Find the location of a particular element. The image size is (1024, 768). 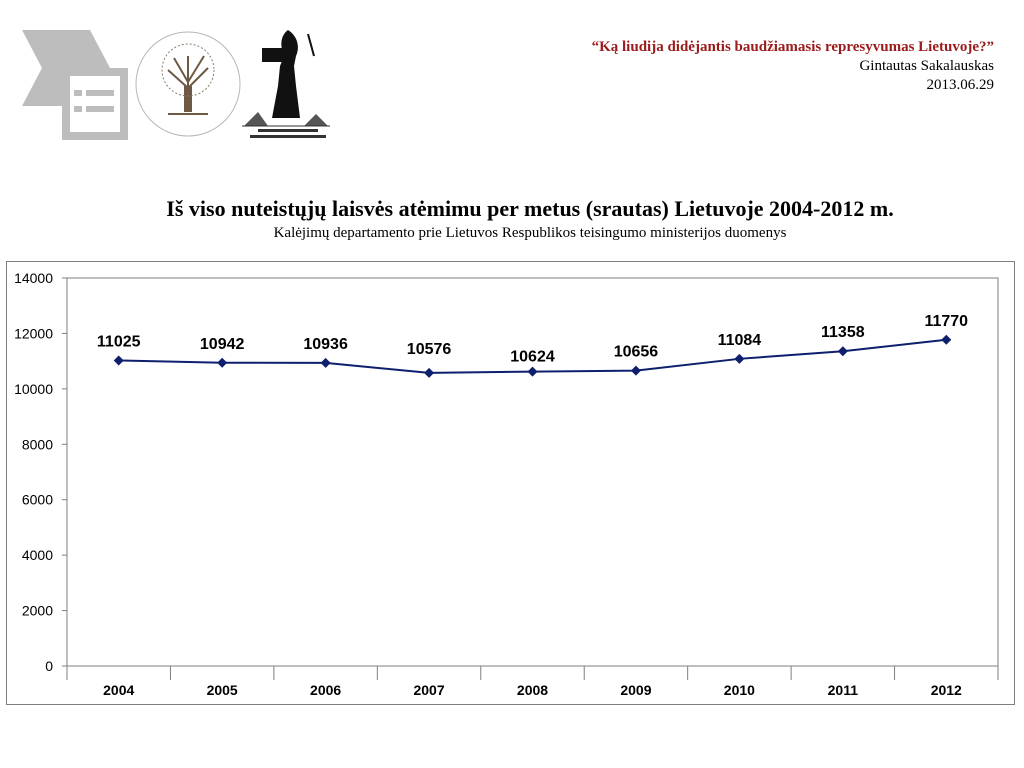

x-tick-label: 2011 is located at coordinates (843, 690).